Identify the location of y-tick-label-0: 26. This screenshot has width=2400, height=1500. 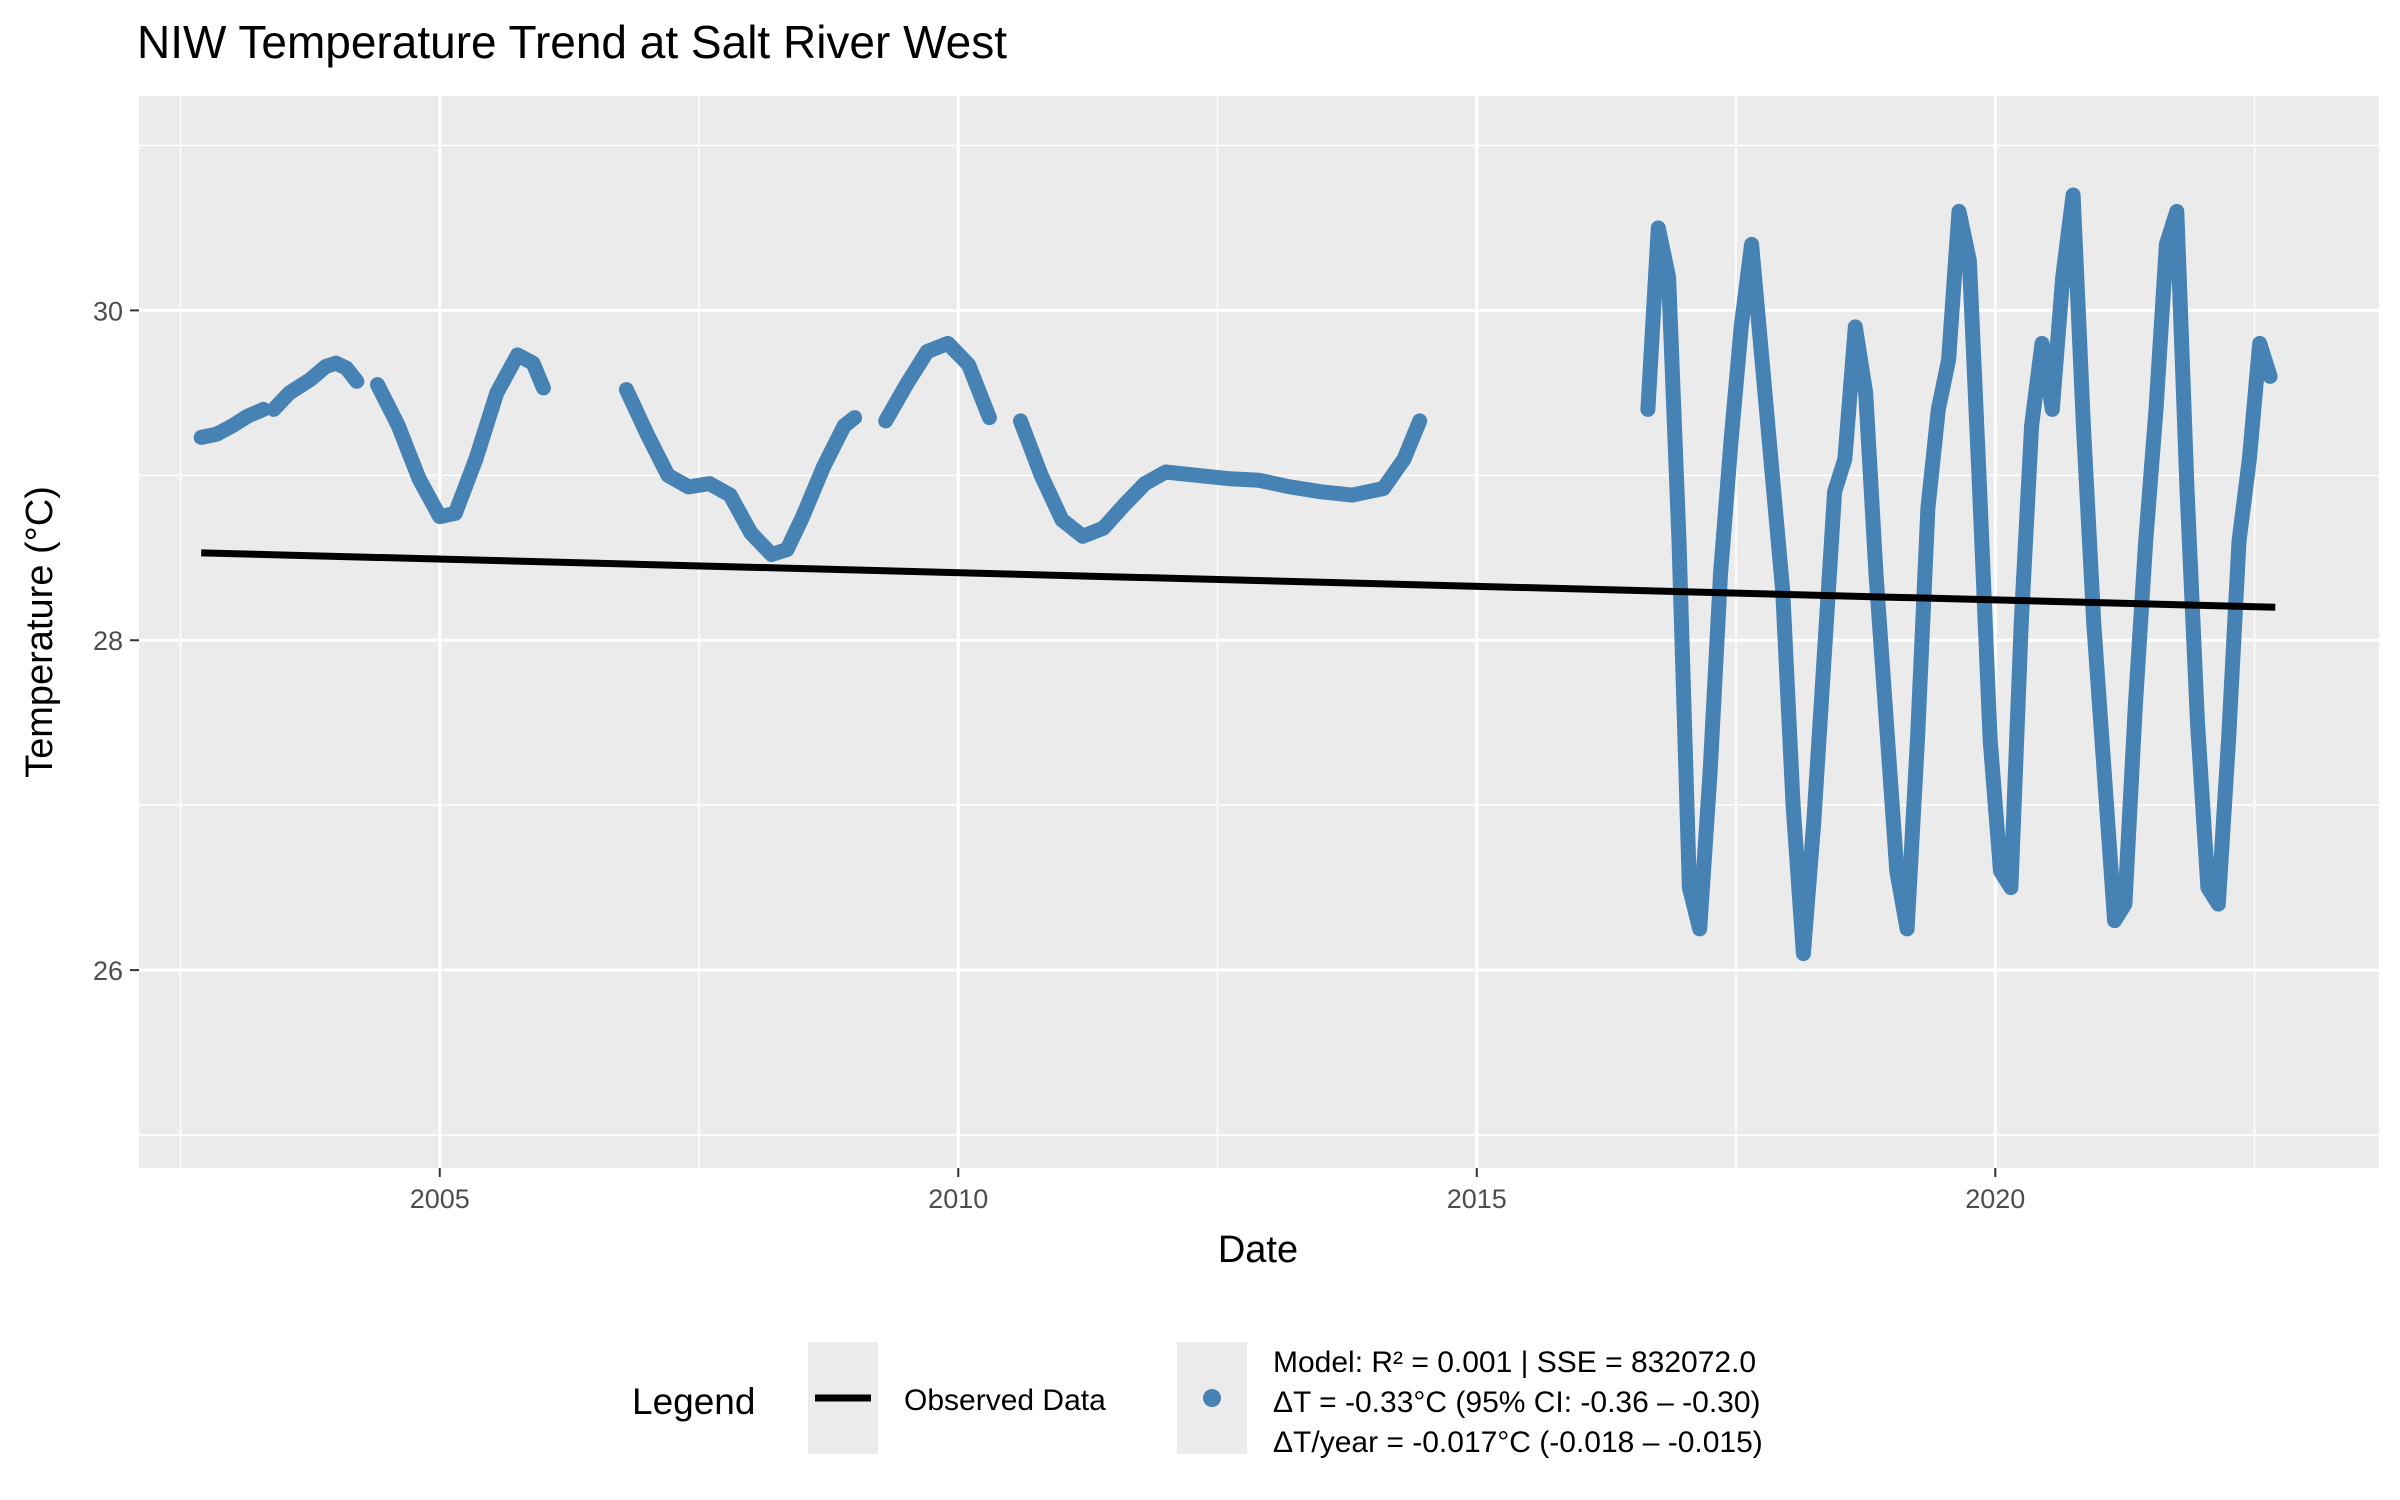
(108, 971).